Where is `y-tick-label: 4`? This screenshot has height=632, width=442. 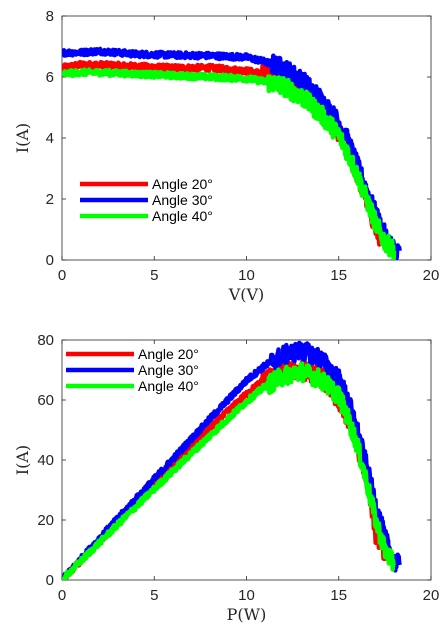 y-tick-label: 4 is located at coordinates (50, 138).